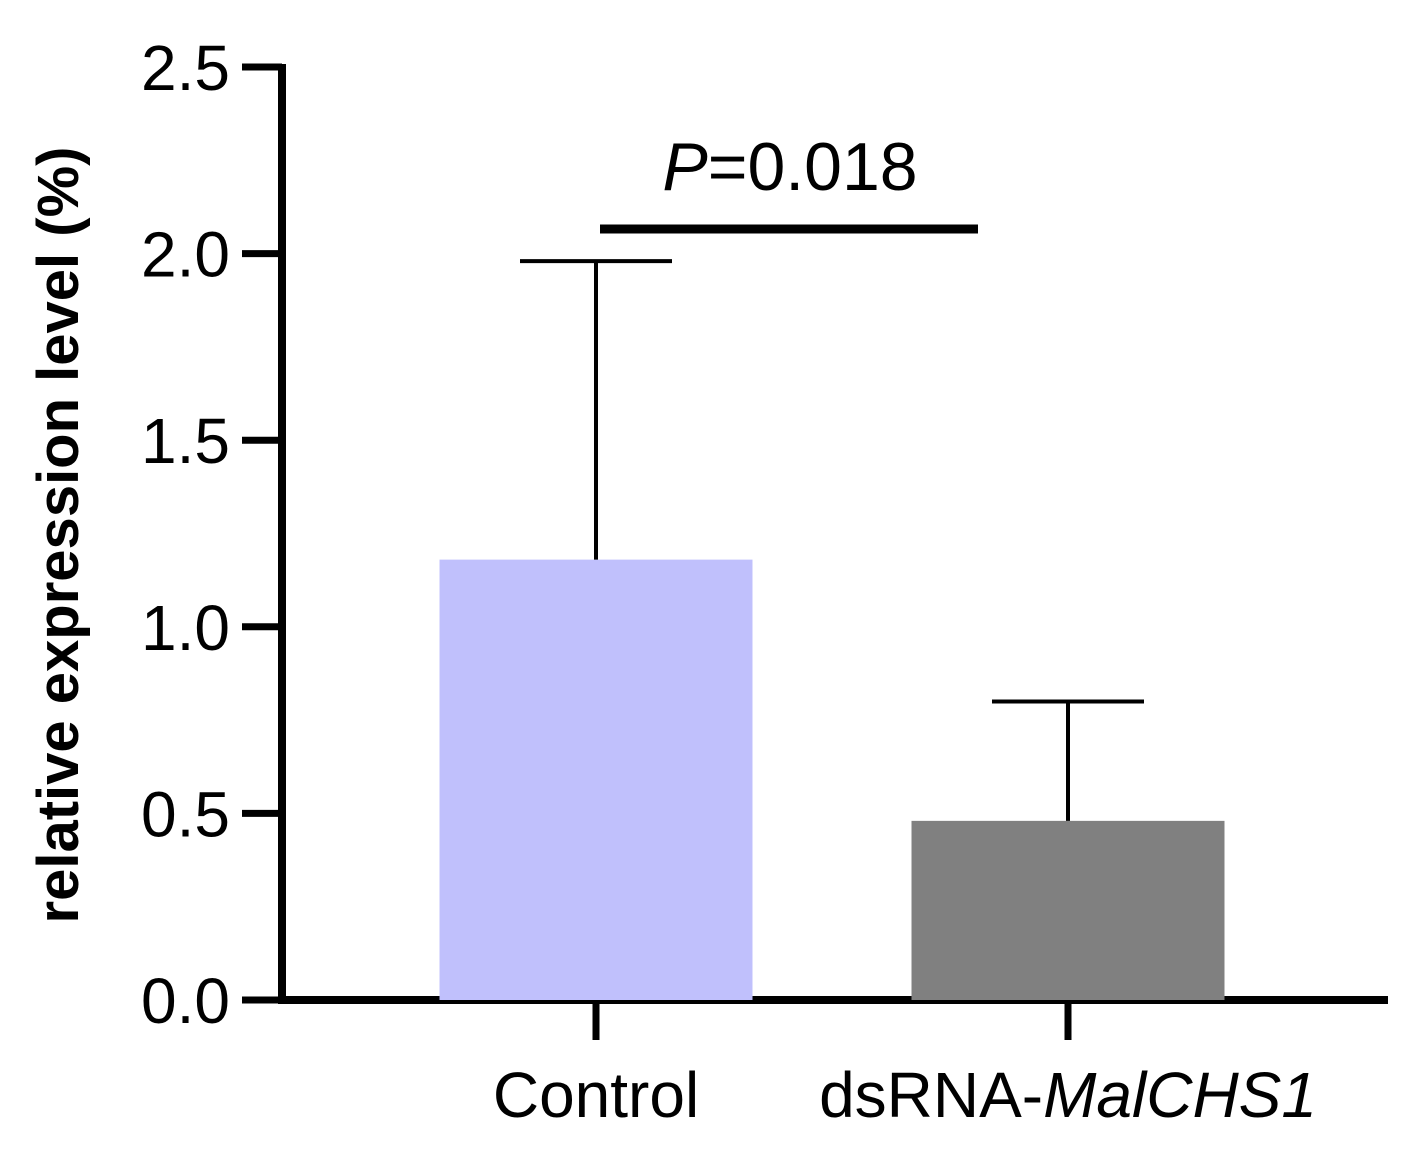 The image size is (1414, 1151). What do you see at coordinates (211, 534) in the screenshot?
I see `y-ticks-group: 0.0 0.5 1.0 1.5 2.0 2.5` at bounding box center [211, 534].